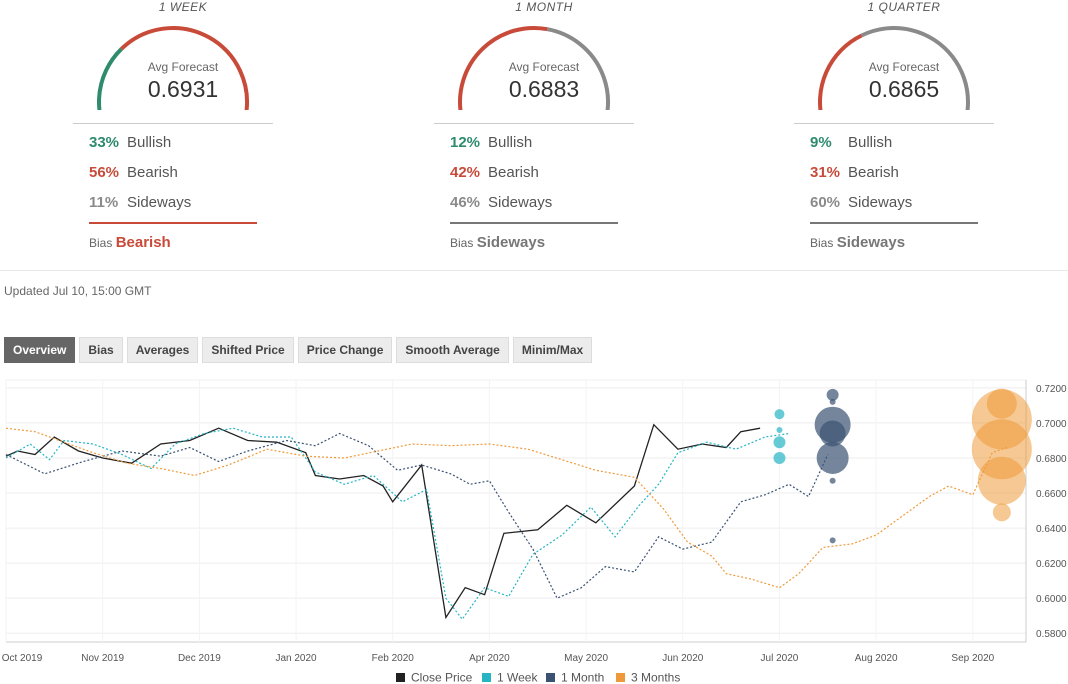 Image resolution: width=1068 pixels, height=684 pixels. What do you see at coordinates (1051, 599) in the screenshot?
I see `y-tick-label: 0.6000` at bounding box center [1051, 599].